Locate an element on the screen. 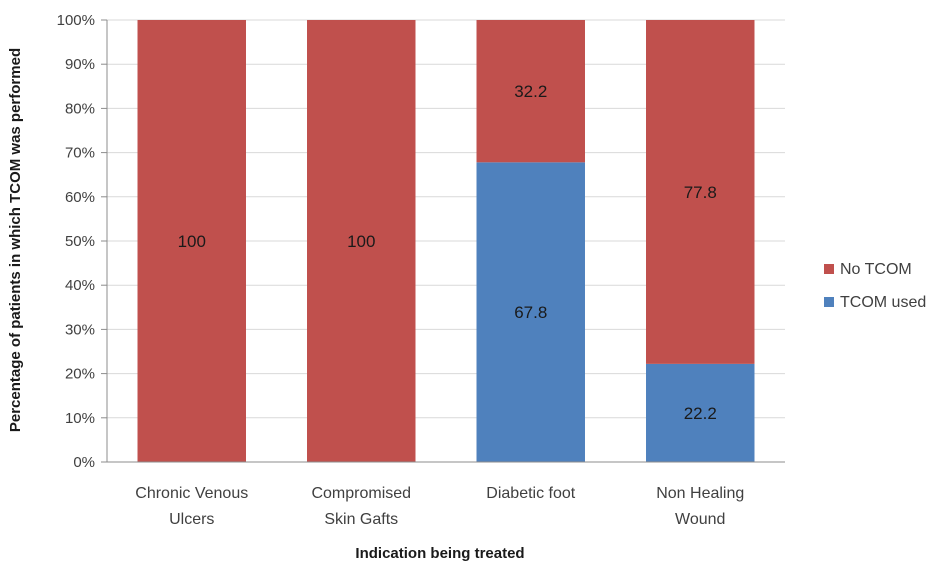 This screenshot has height=563, width=951. y-tick-label: 10% is located at coordinates (80, 418).